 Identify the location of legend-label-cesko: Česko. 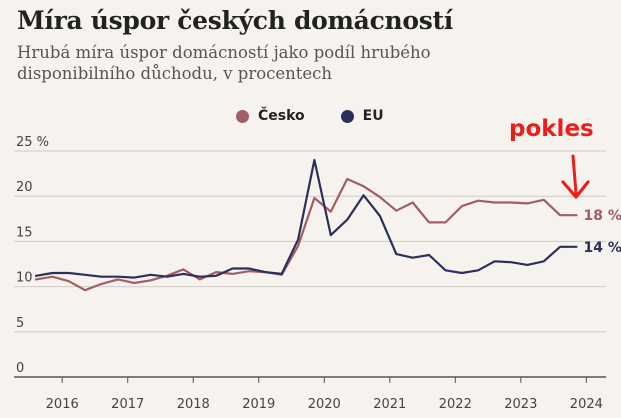
(281, 116).